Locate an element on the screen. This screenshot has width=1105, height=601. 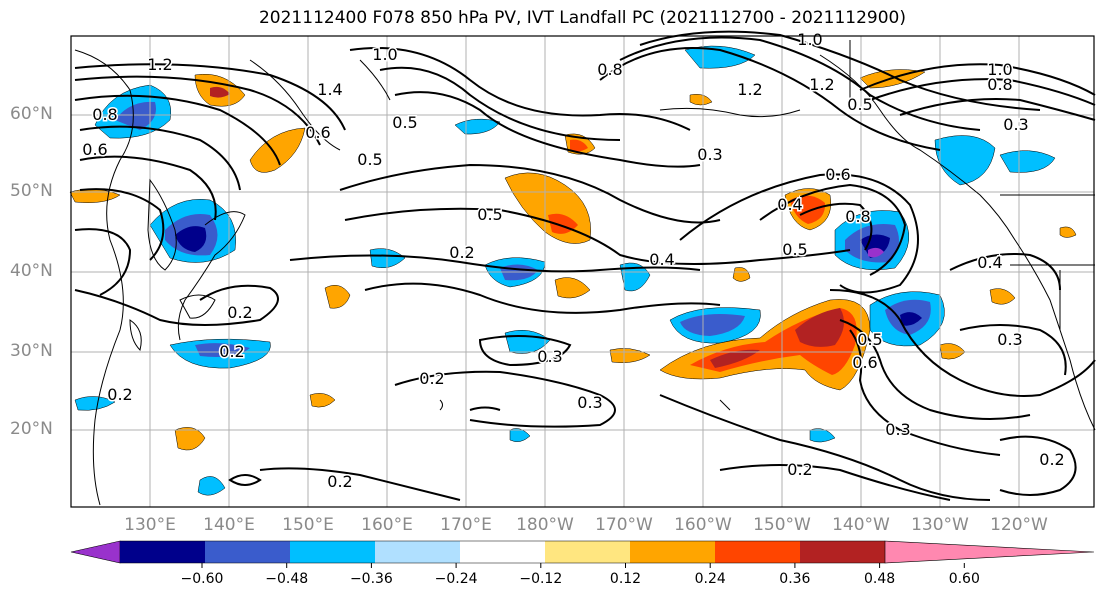
colorbar-tick-label: 0.12 is located at coordinates (625, 579).